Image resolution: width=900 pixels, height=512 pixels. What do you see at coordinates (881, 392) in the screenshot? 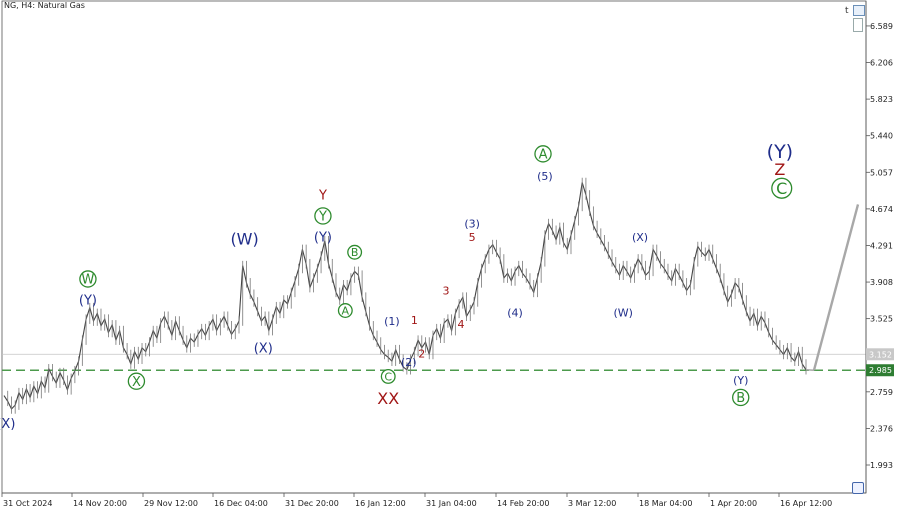
I see `y-tick-label: 2.759` at bounding box center [881, 392].